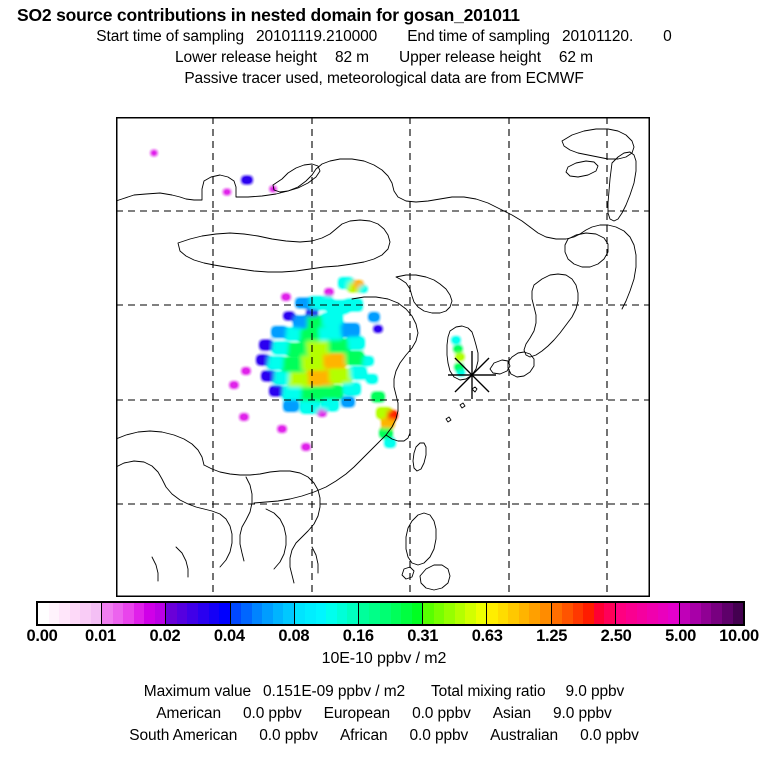  What do you see at coordinates (334, 691) in the screenshot?
I see `maximum-value: 0.151E-09 ppbv / m2` at bounding box center [334, 691].